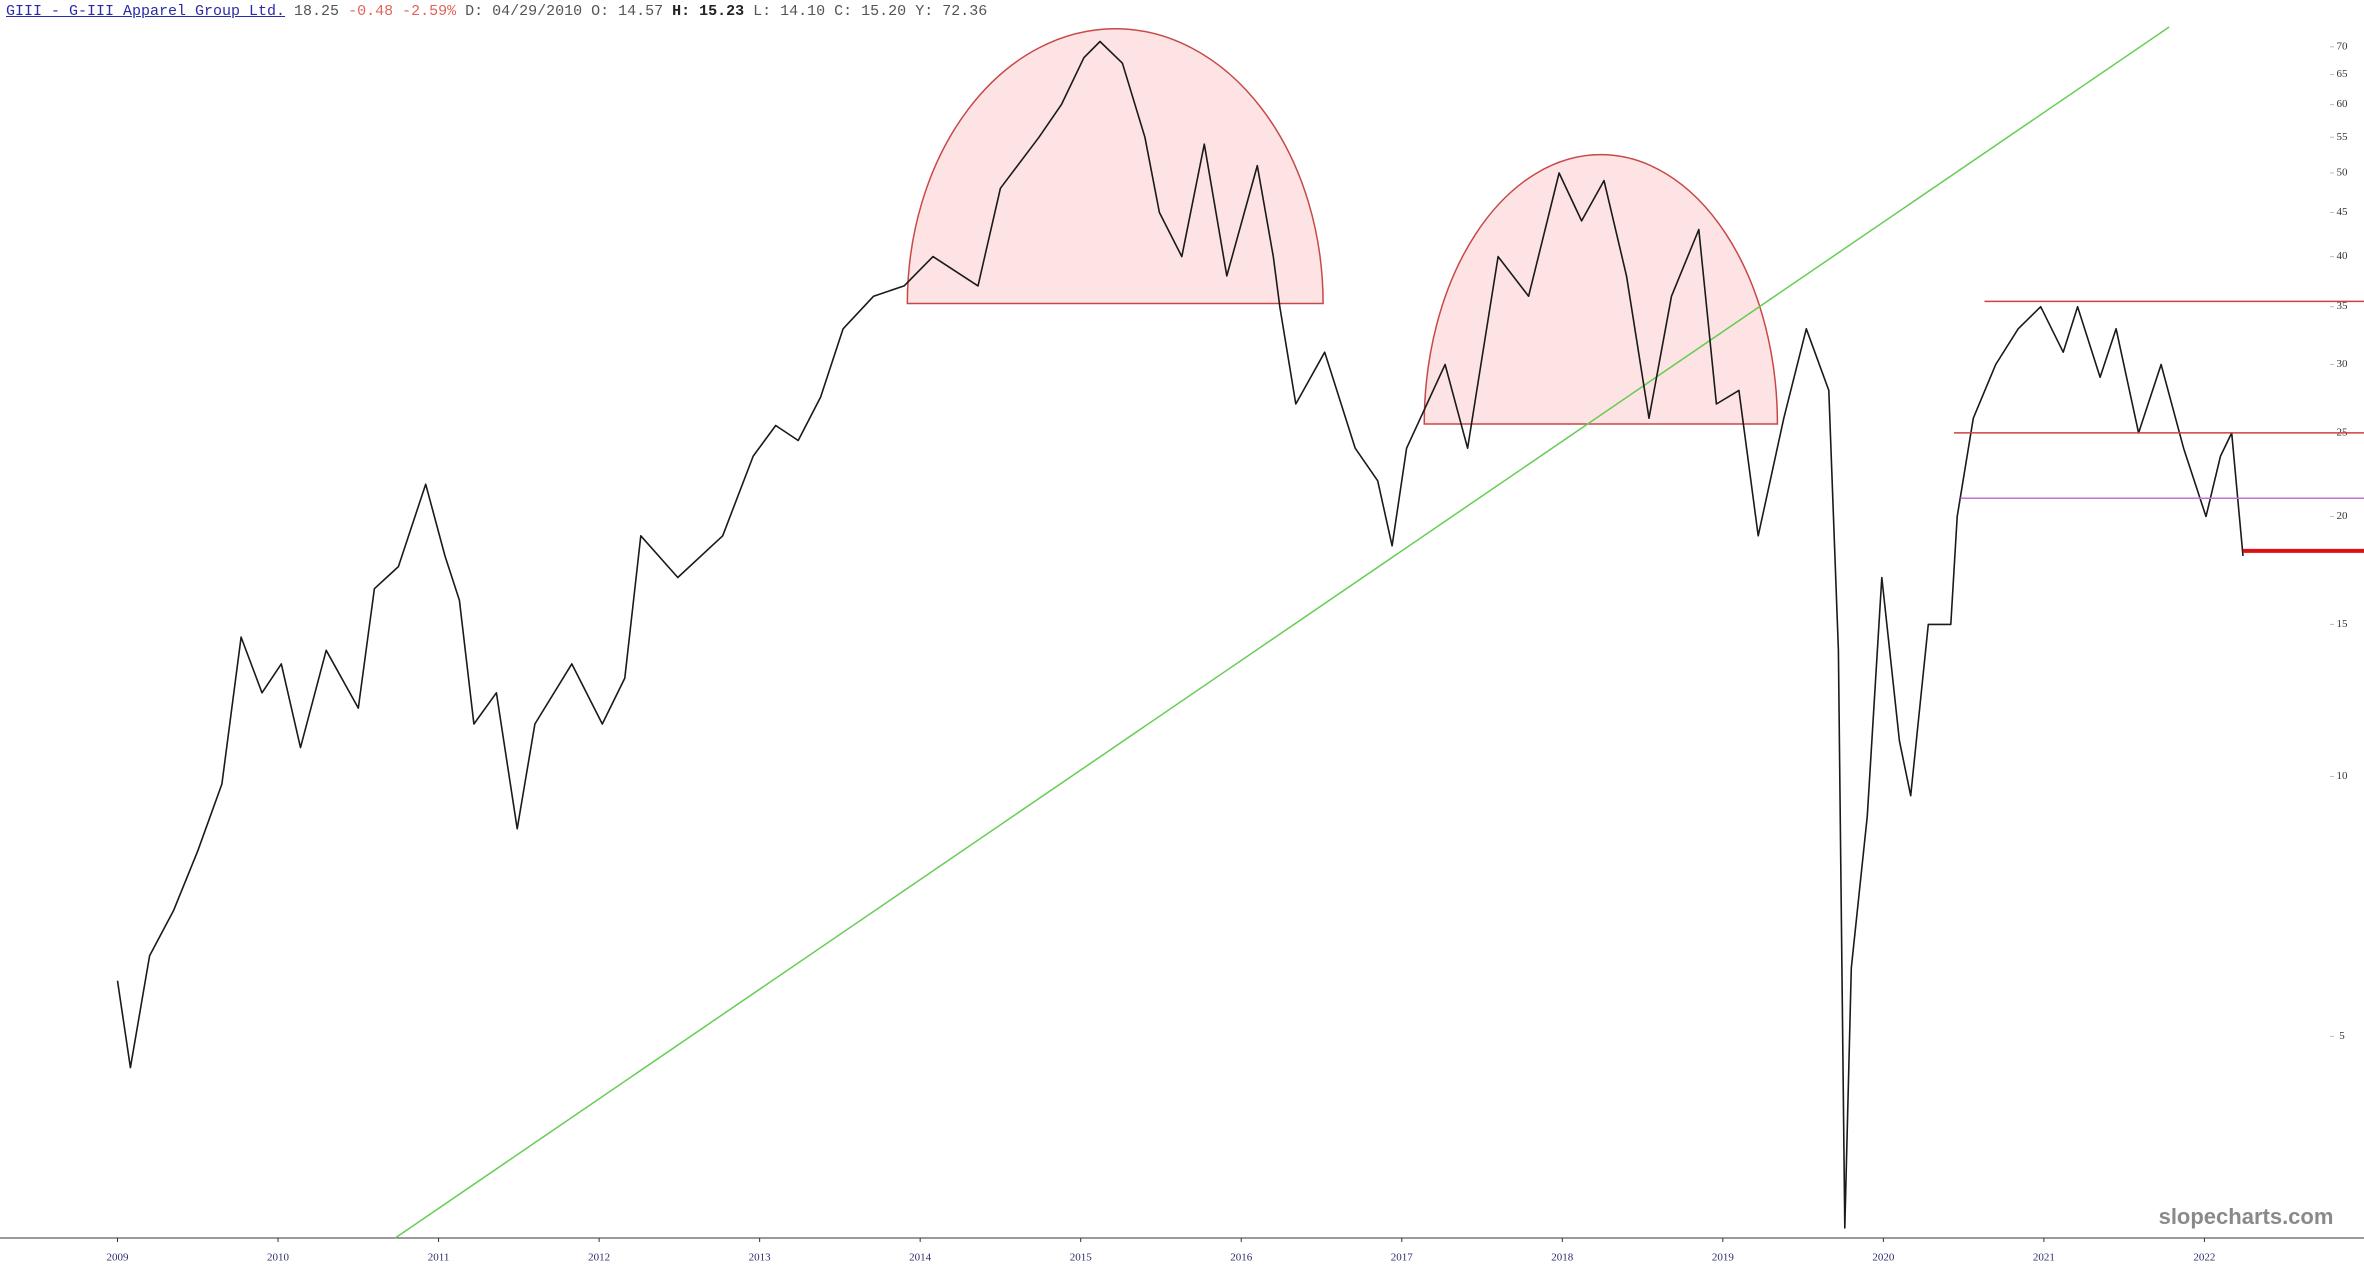 The width and height of the screenshot is (2364, 1275). I want to click on x-tick-label: 2009, so click(118, 1258).